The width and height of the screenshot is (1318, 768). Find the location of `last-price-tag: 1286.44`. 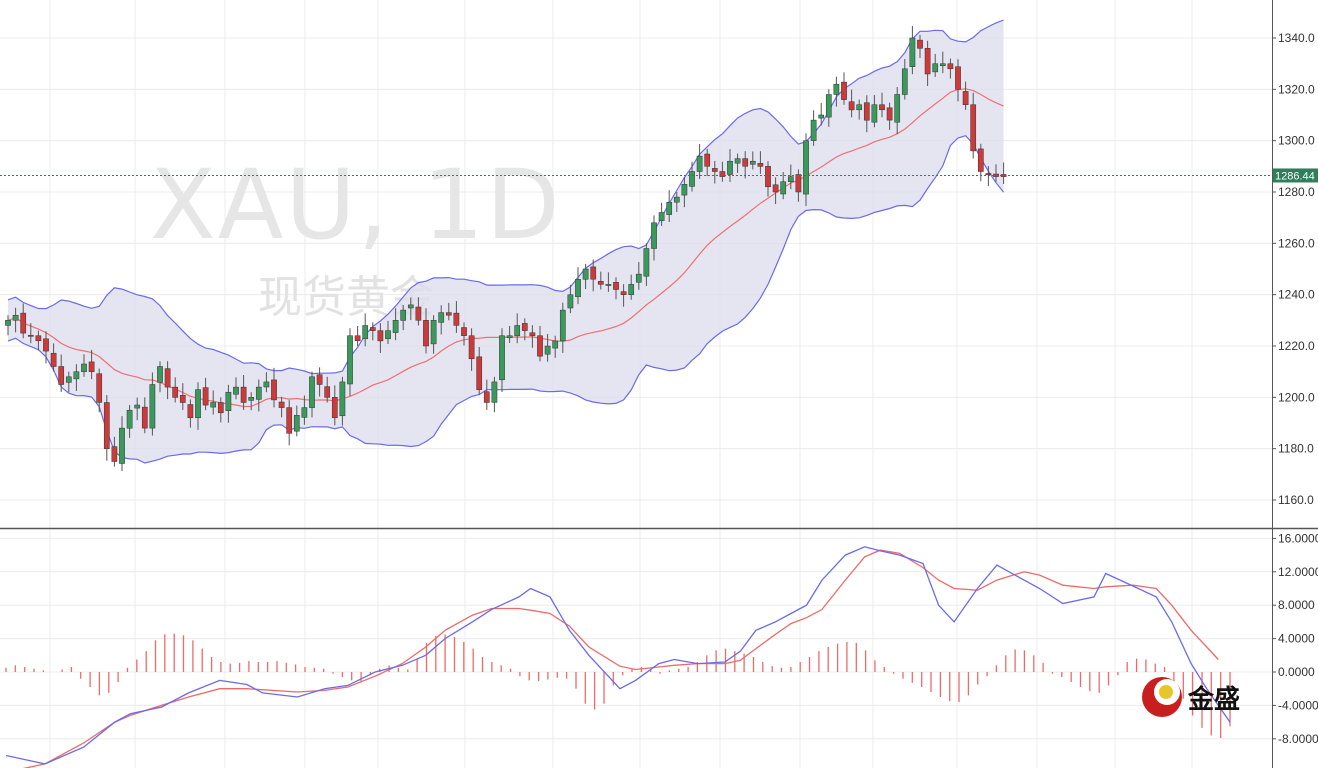

last-price-tag: 1286.44 is located at coordinates (1295, 175).